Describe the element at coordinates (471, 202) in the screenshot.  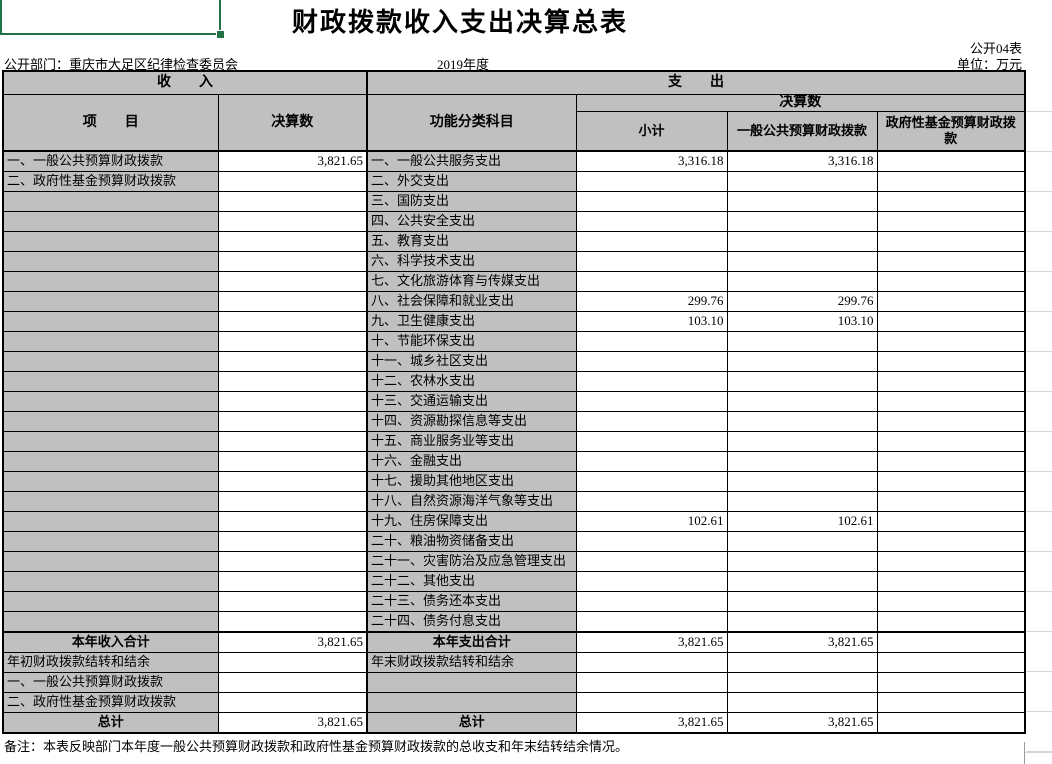
I see `expense-item-cell: 三、国防支出` at that location.